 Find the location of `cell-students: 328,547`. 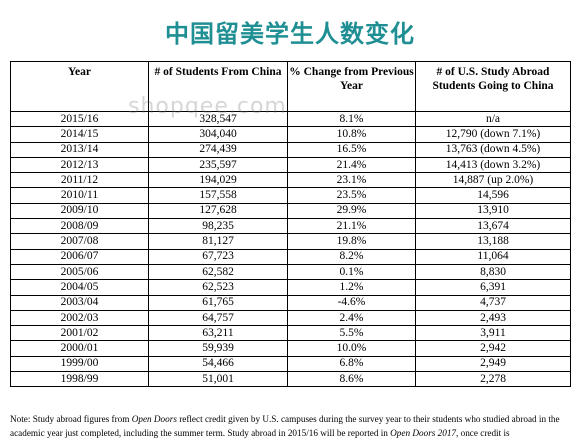

cell-students: 328,547 is located at coordinates (218, 119).